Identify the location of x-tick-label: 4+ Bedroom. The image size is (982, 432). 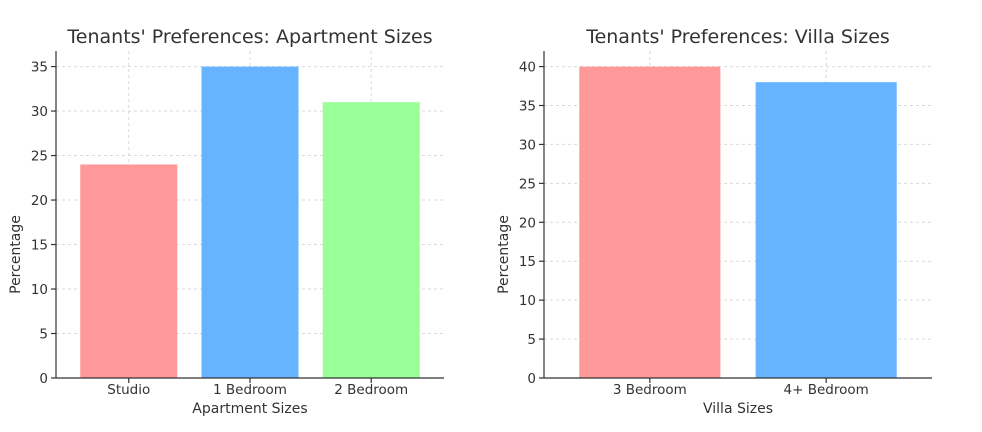
(826, 390).